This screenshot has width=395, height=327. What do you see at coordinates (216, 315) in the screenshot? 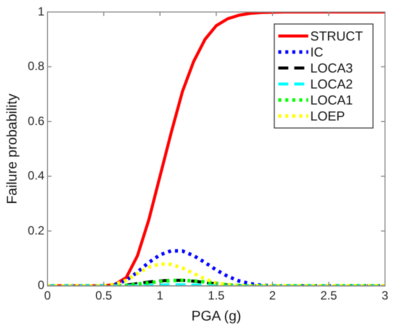
I see `x-axis-title: PGA (g)` at bounding box center [216, 315].